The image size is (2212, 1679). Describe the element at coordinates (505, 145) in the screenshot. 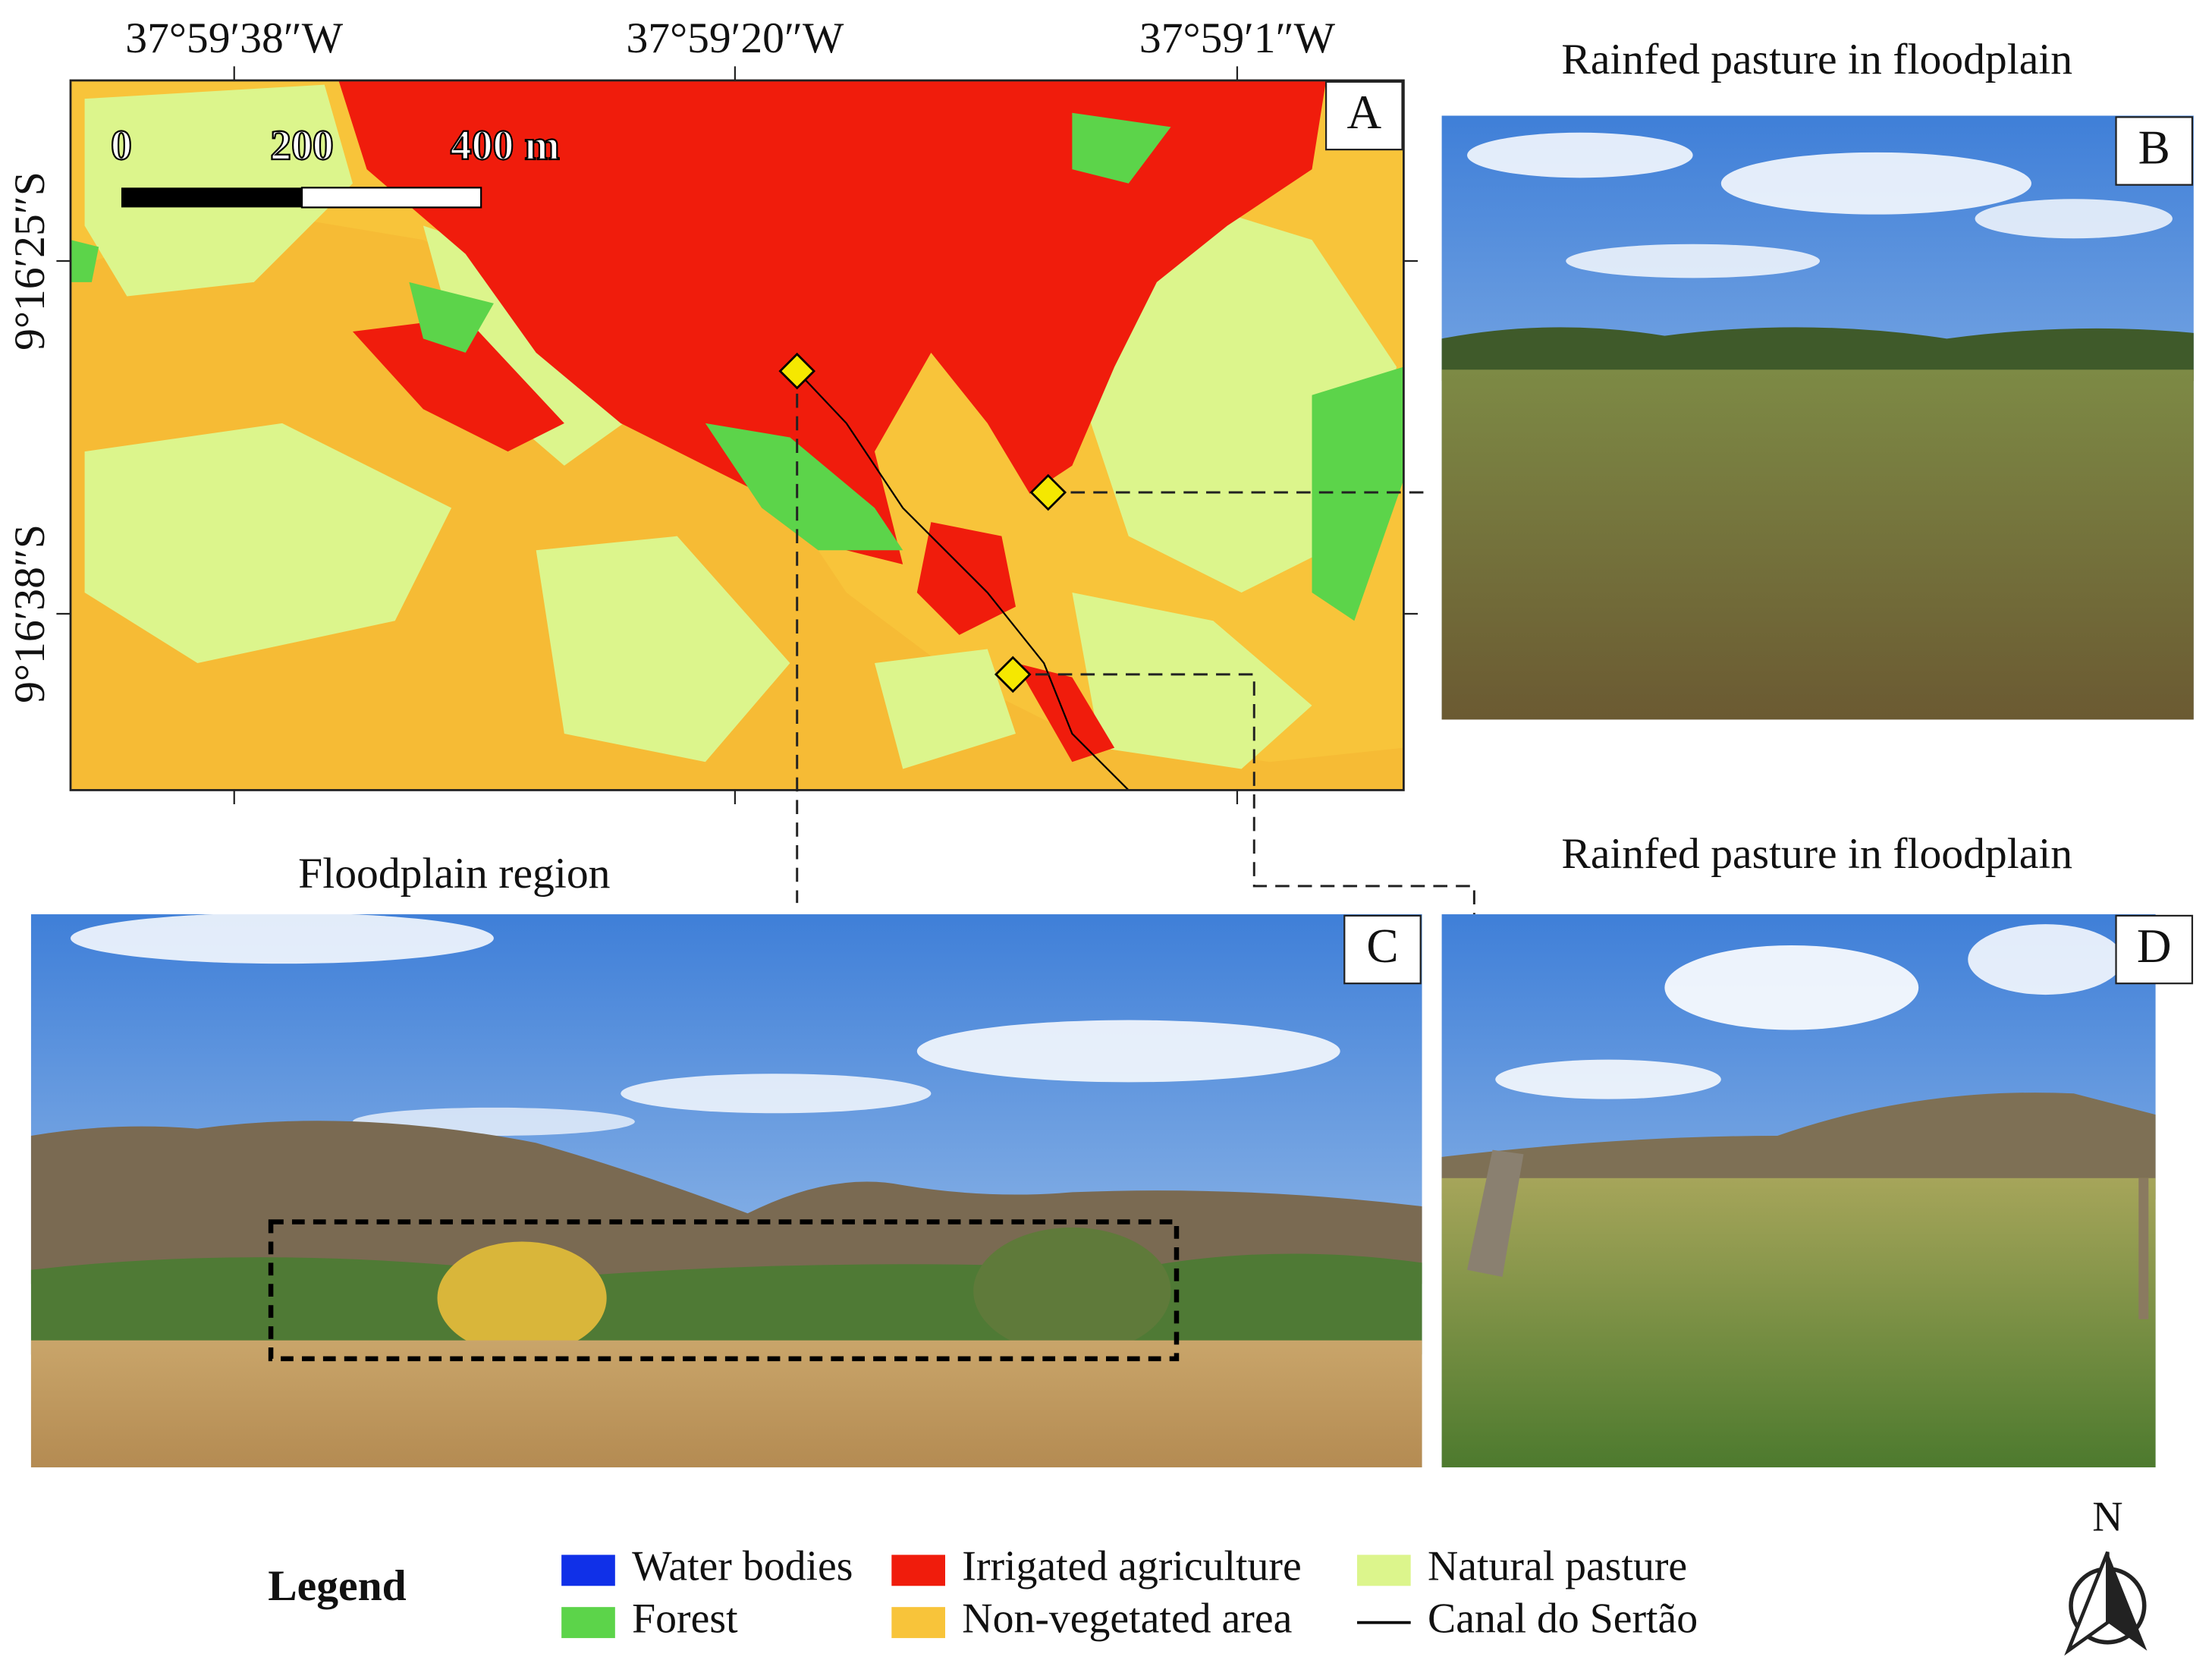

I see `scale-label: 400 m` at that location.